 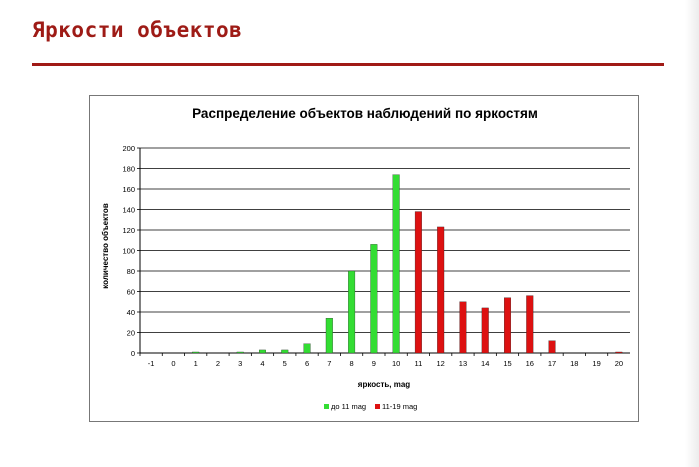 What do you see at coordinates (370, 406) in the screenshot?
I see `legend: до 11 mag 11-19 mag` at bounding box center [370, 406].